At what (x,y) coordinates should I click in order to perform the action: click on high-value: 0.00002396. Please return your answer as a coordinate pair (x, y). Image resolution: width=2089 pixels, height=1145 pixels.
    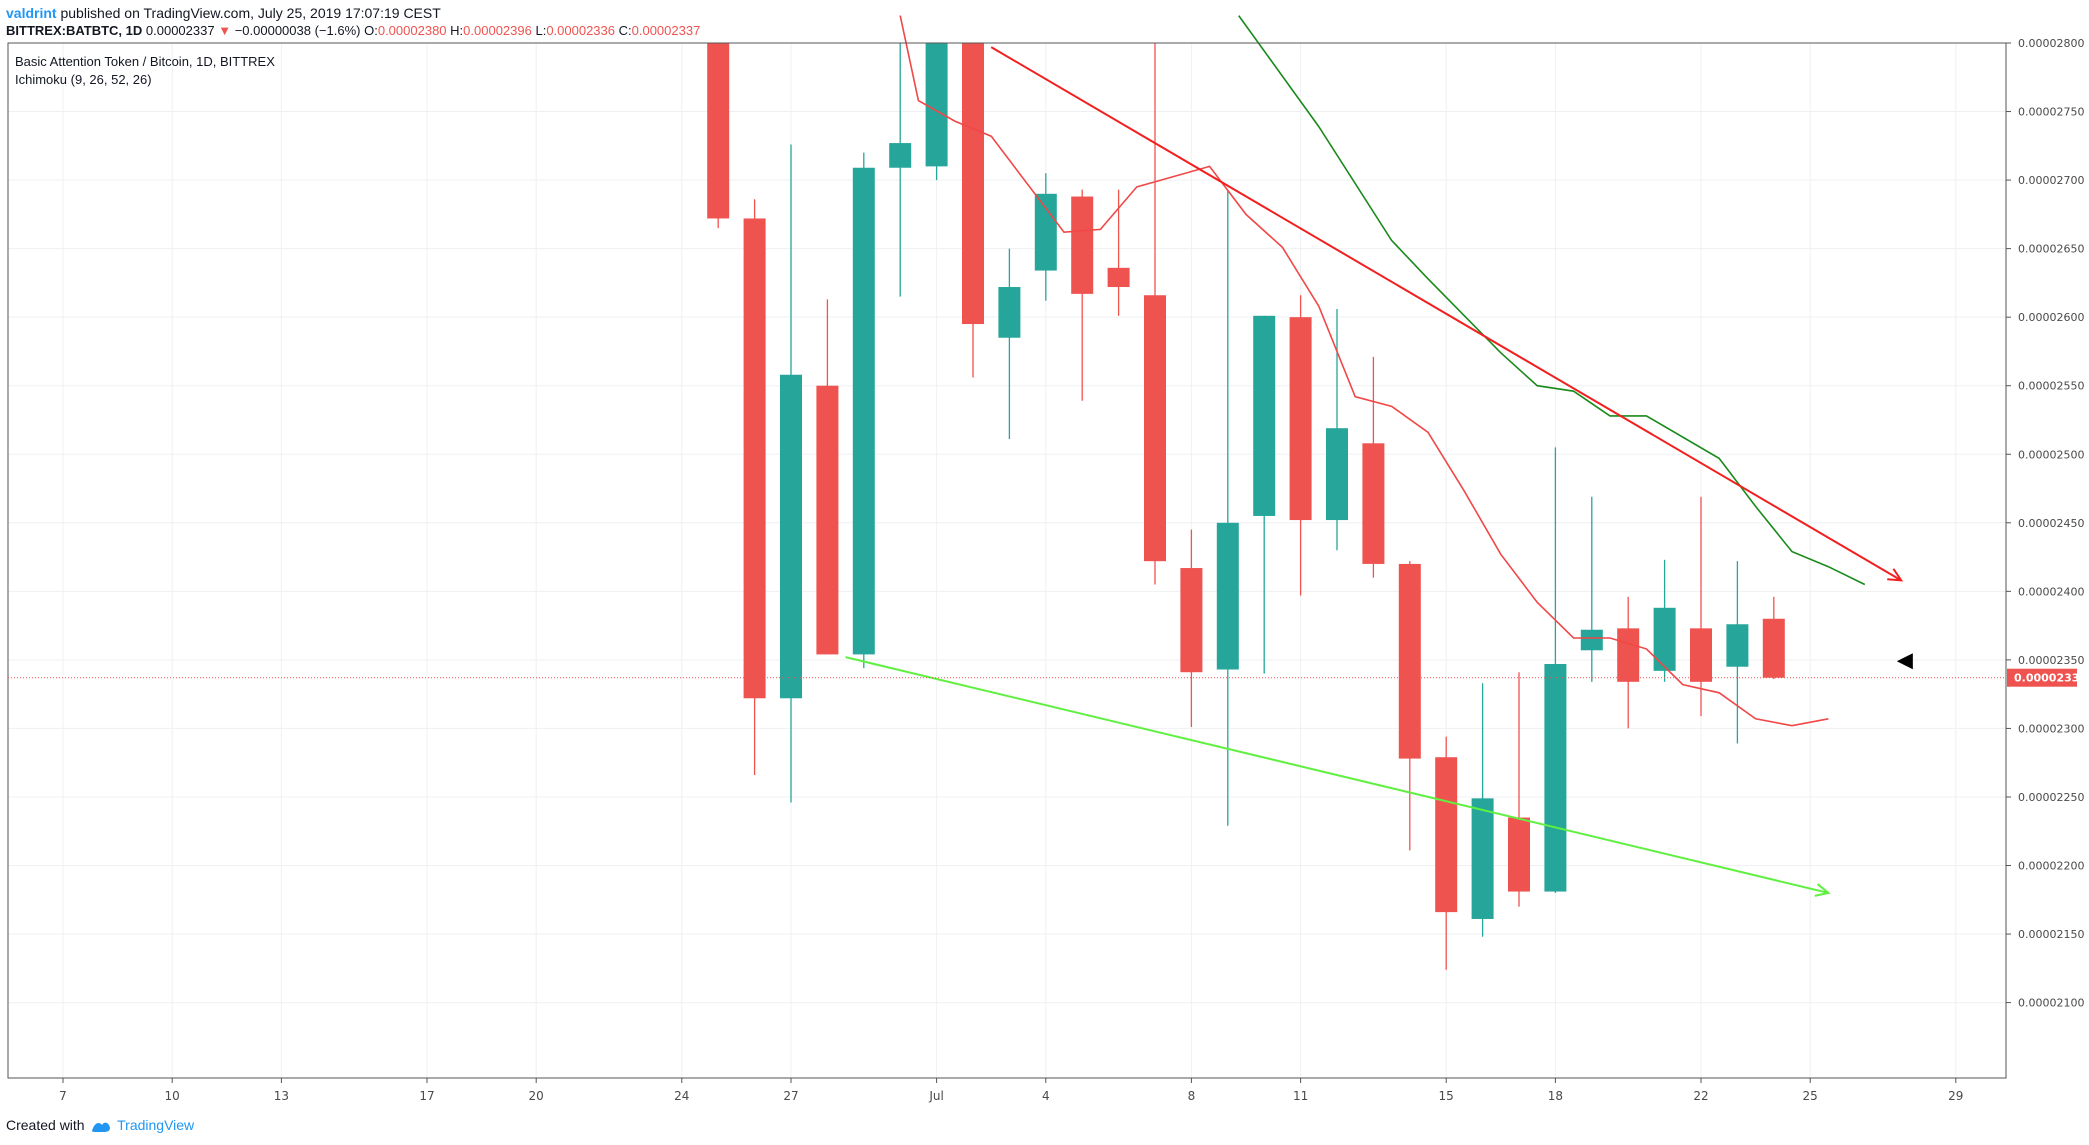
    Looking at the image, I should click on (497, 30).